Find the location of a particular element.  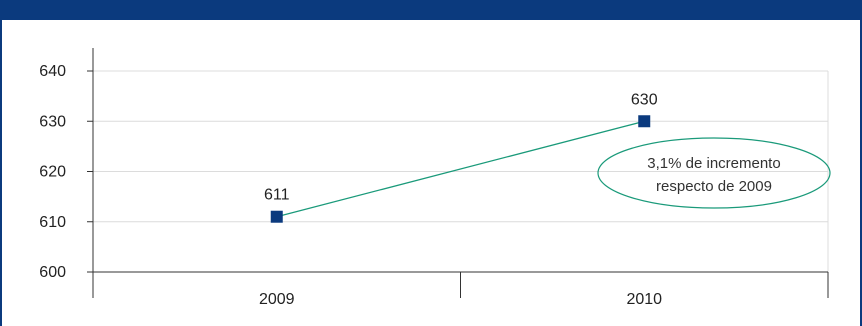

x-ticks: 2009 2010 is located at coordinates (544, 290).